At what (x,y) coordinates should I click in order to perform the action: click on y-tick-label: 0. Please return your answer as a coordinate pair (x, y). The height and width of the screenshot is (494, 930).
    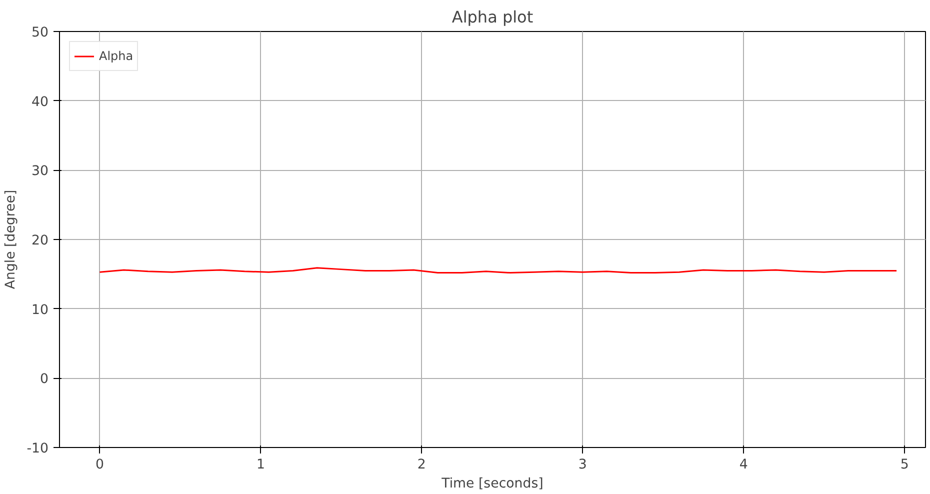
    Looking at the image, I should click on (44, 380).